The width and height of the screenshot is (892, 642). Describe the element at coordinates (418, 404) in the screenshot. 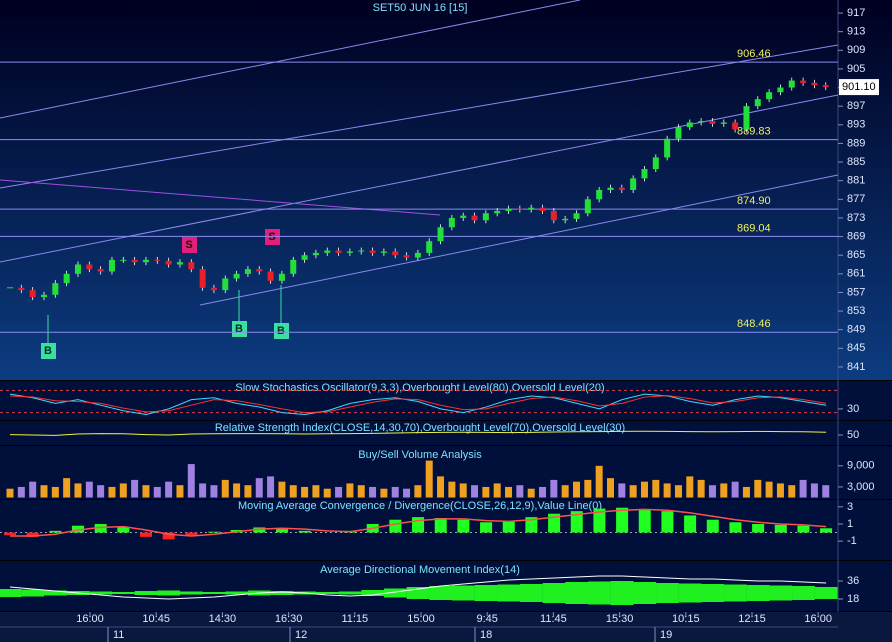

I see `stoch-k` at that location.